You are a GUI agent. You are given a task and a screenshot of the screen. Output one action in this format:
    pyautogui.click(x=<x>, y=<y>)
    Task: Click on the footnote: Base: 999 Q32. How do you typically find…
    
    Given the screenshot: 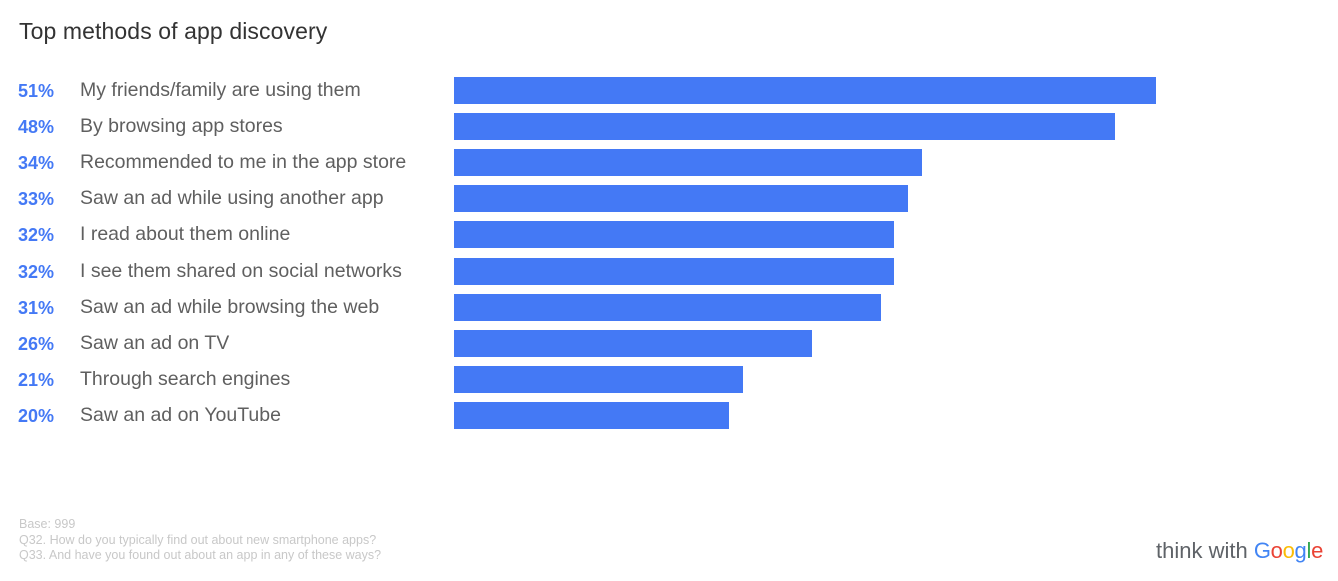 What is the action you would take?
    pyautogui.click(x=200, y=540)
    